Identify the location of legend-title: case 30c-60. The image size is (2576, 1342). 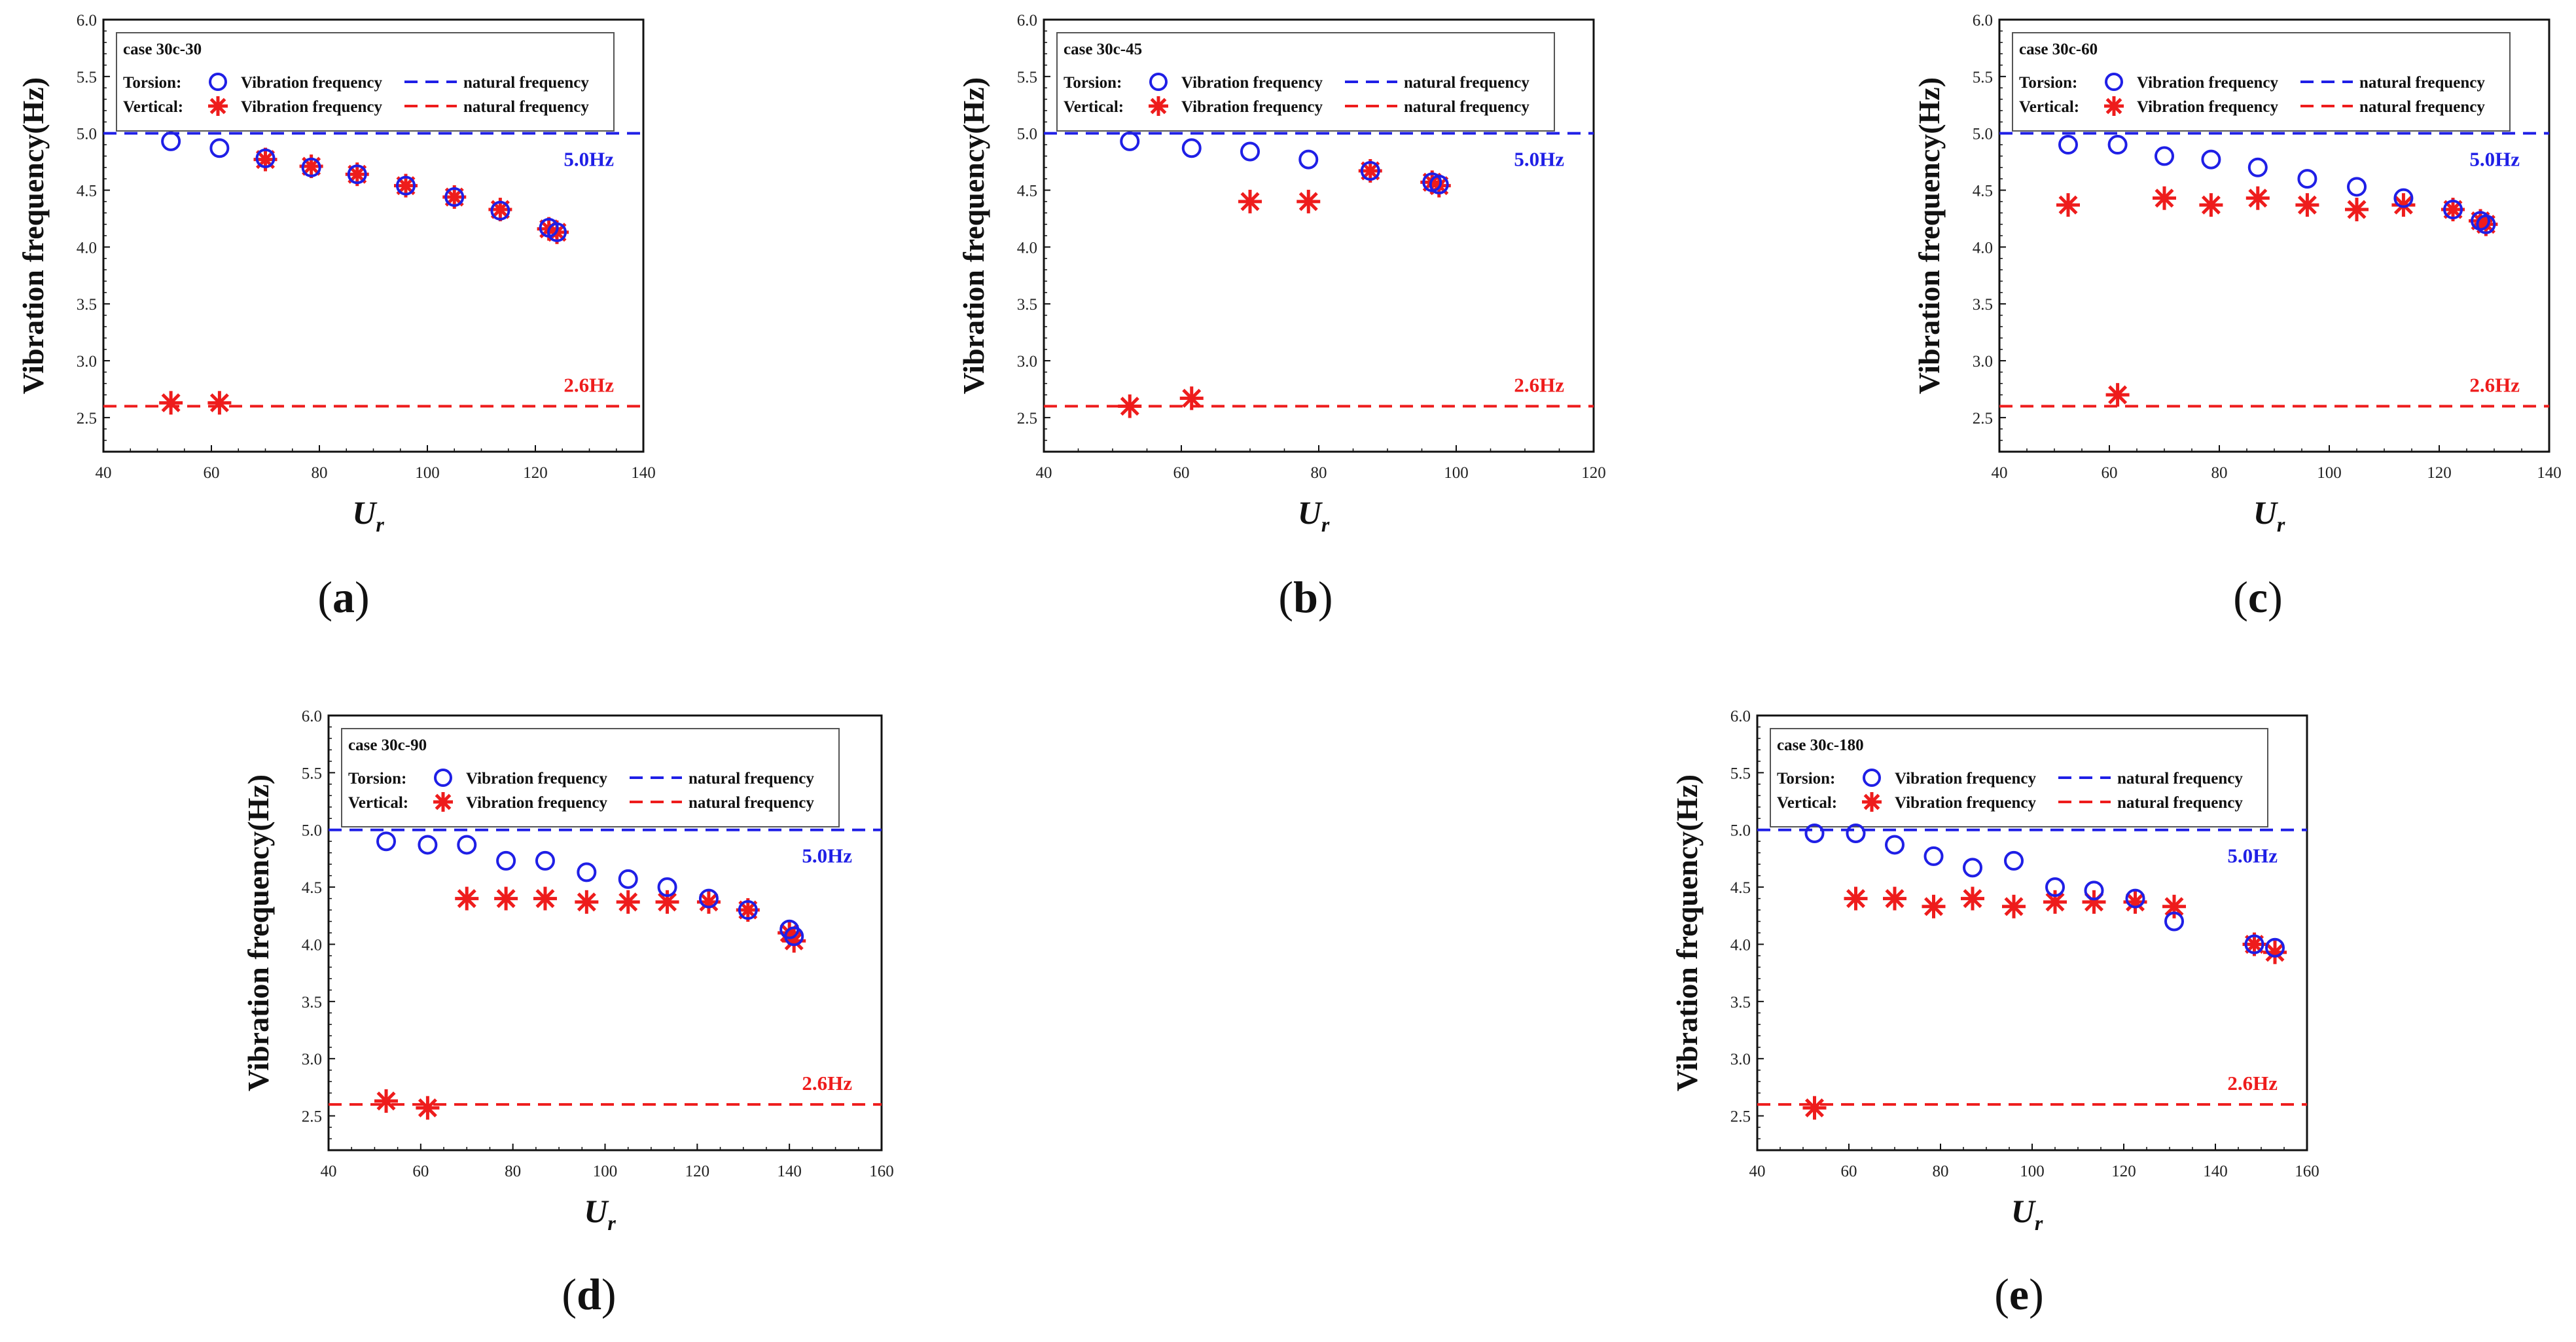
(2058, 50).